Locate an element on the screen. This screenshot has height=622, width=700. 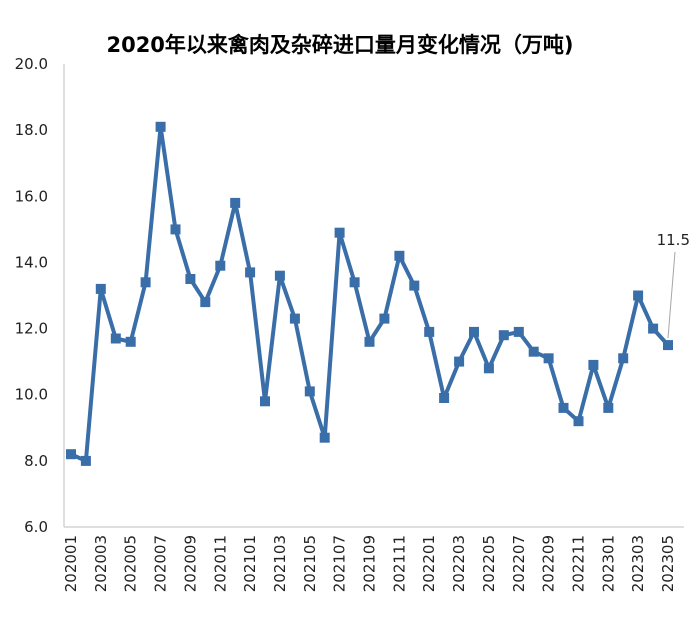
x-tick-label: 202107 is located at coordinates (340, 563).